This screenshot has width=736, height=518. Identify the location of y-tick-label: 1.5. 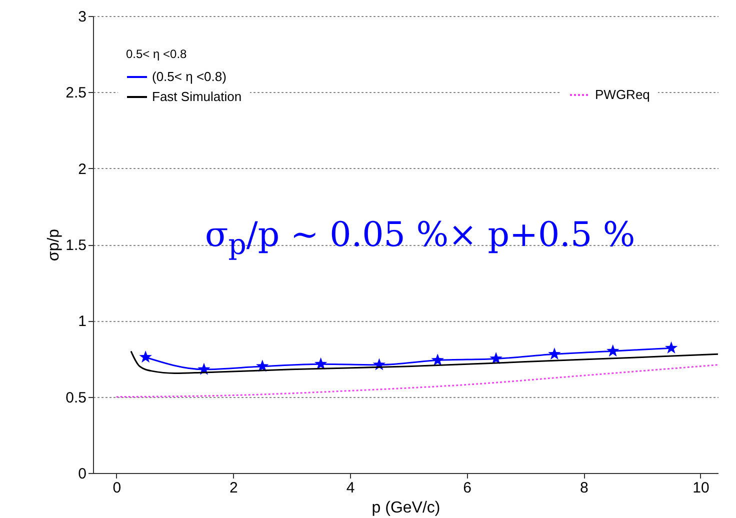
(76, 245).